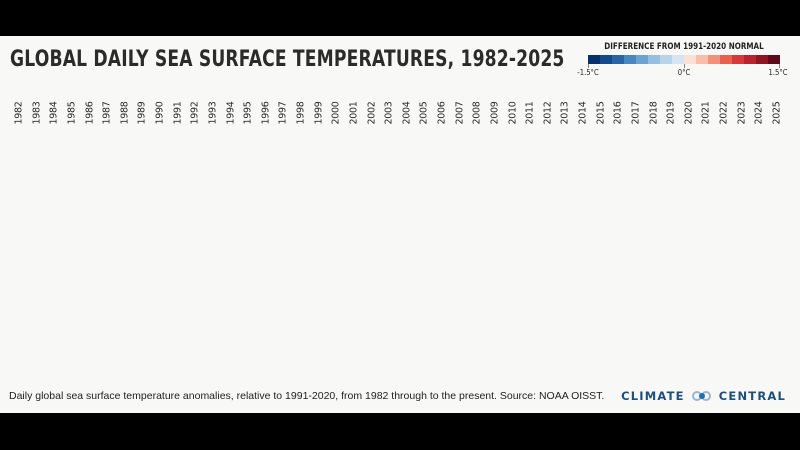 This screenshot has height=450, width=800. What do you see at coordinates (407, 113) in the screenshot?
I see `year-label: 2004` at bounding box center [407, 113].